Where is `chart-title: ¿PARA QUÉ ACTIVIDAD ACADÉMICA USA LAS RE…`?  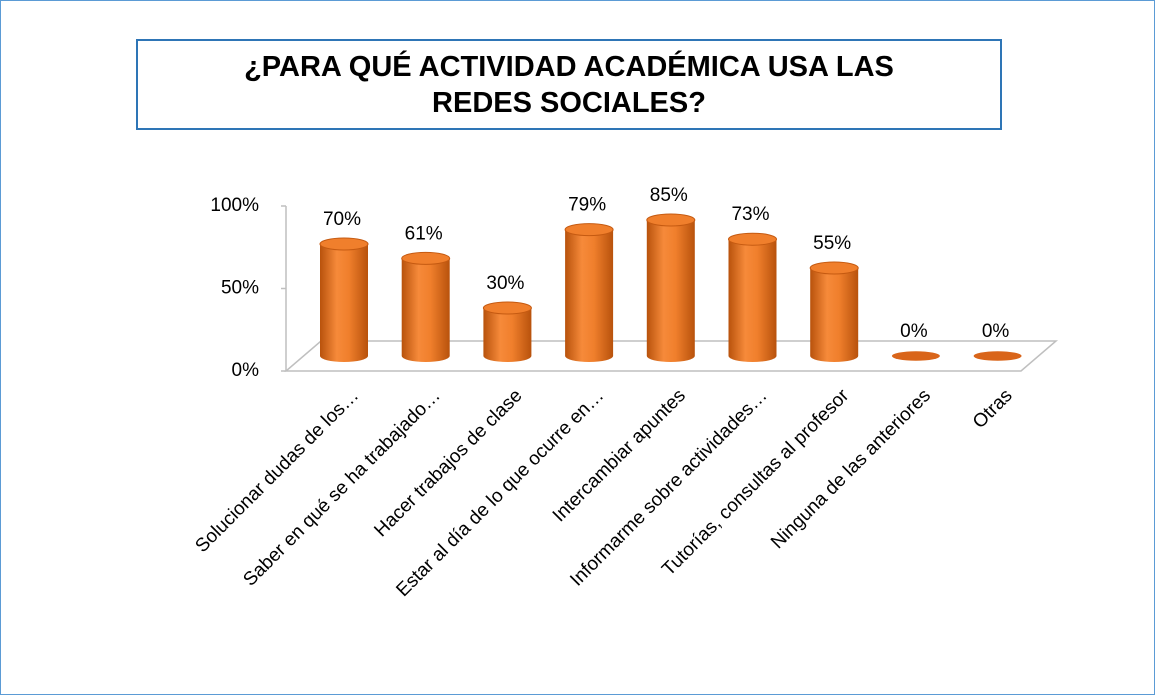 chart-title: ¿PARA QUÉ ACTIVIDAD ACADÉMICA USA LAS RE… is located at coordinates (569, 84).